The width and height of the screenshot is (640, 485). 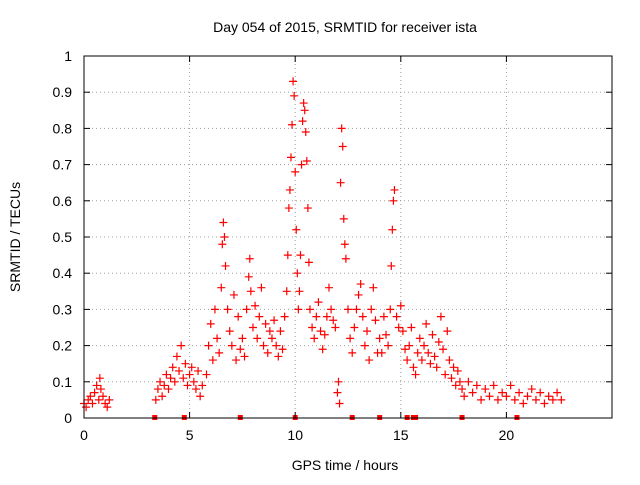 I want to click on y-tick-label: 0, so click(x=68, y=418).